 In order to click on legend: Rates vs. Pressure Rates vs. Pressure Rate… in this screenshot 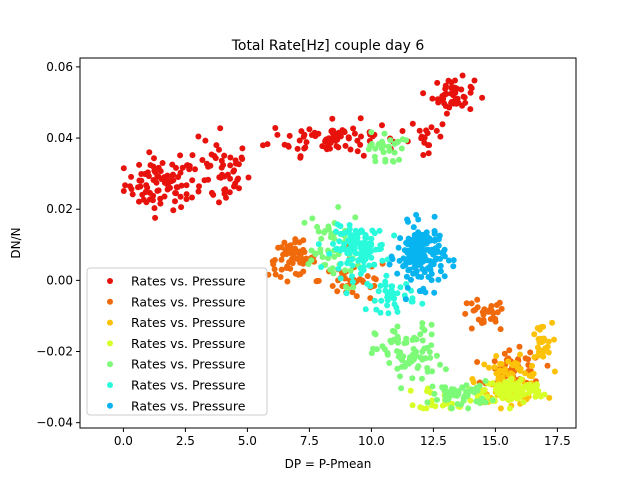, I will do `click(177, 341)`.